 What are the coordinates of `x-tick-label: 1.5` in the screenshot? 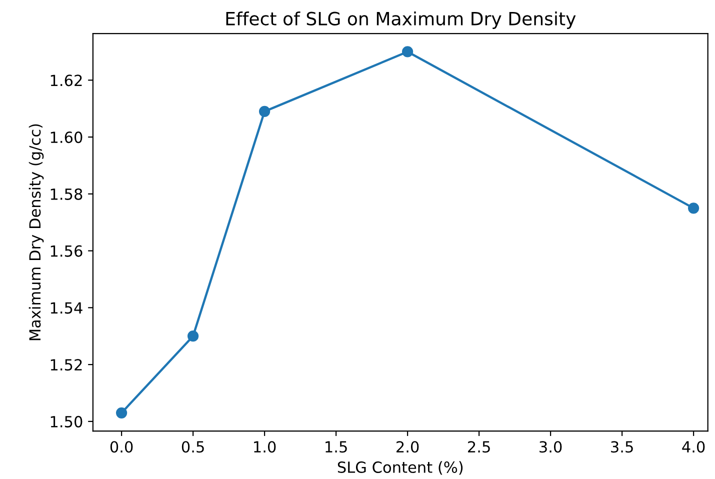 It's located at (336, 447).